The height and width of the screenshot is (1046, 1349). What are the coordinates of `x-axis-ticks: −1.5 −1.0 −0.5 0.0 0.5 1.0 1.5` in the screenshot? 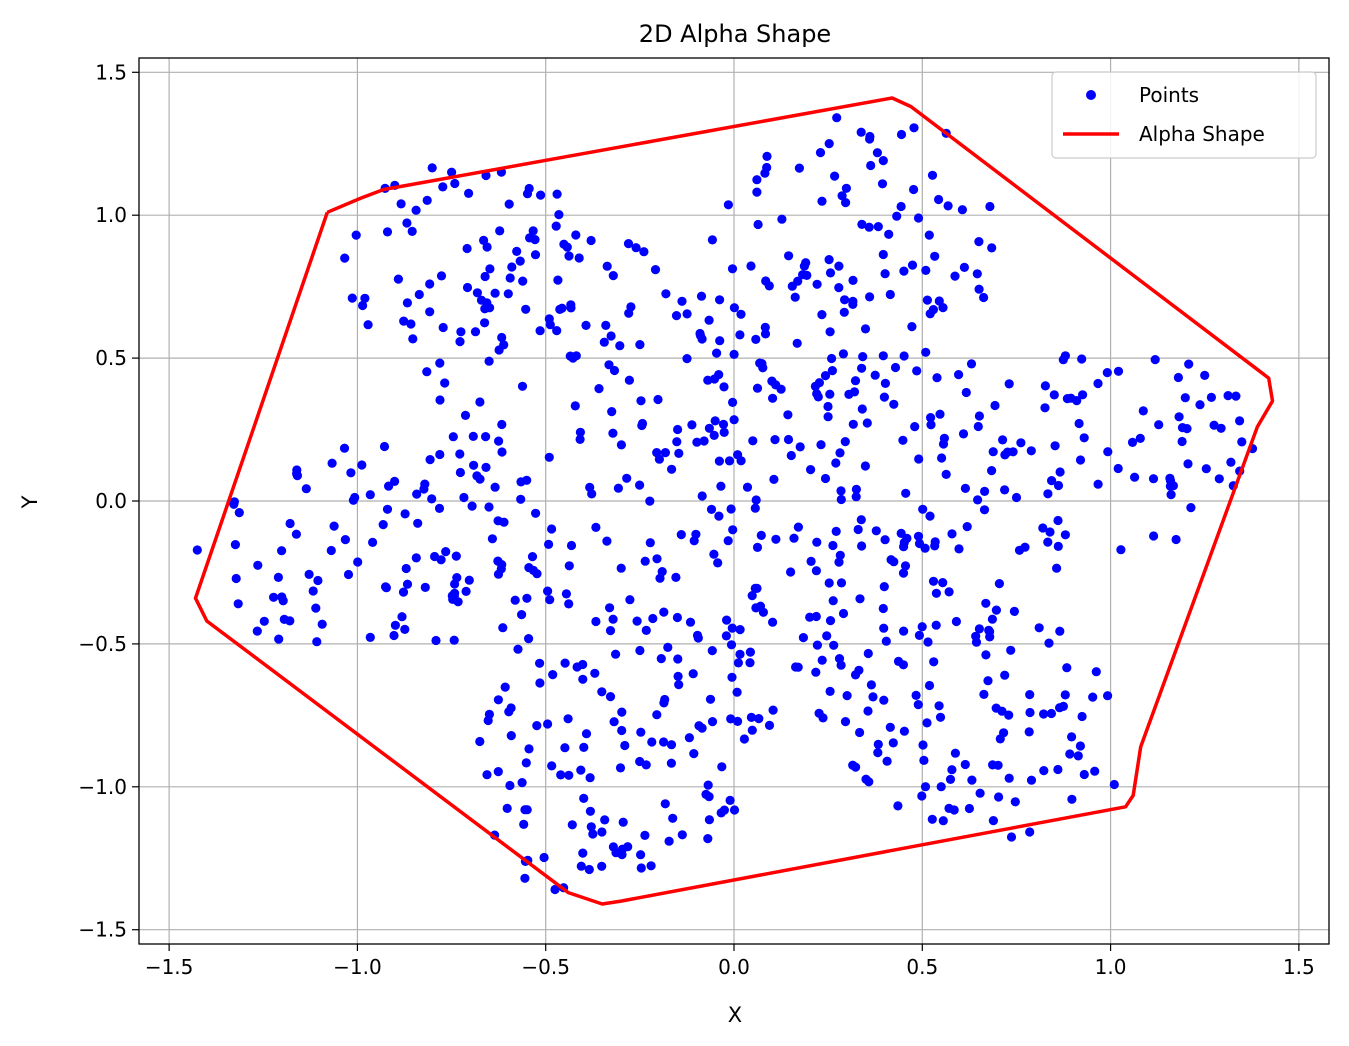 It's located at (730, 961).